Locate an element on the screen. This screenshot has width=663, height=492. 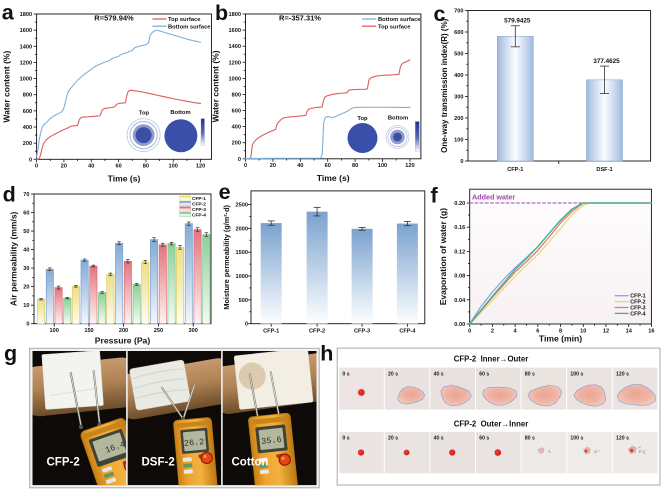
svg-text: 0.04 is located at coordinates (460, 301).